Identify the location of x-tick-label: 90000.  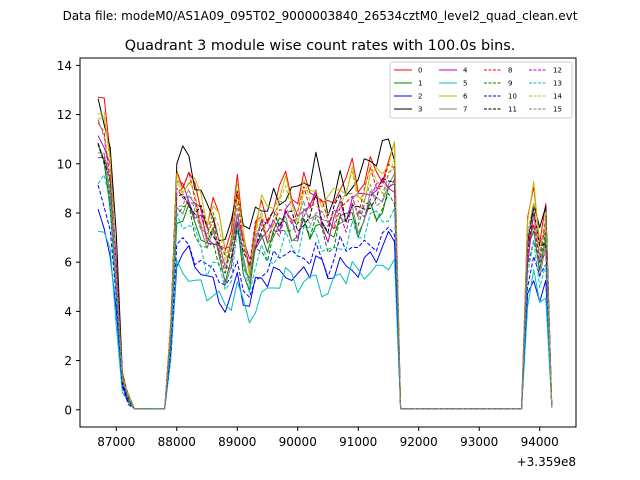
(298, 442).